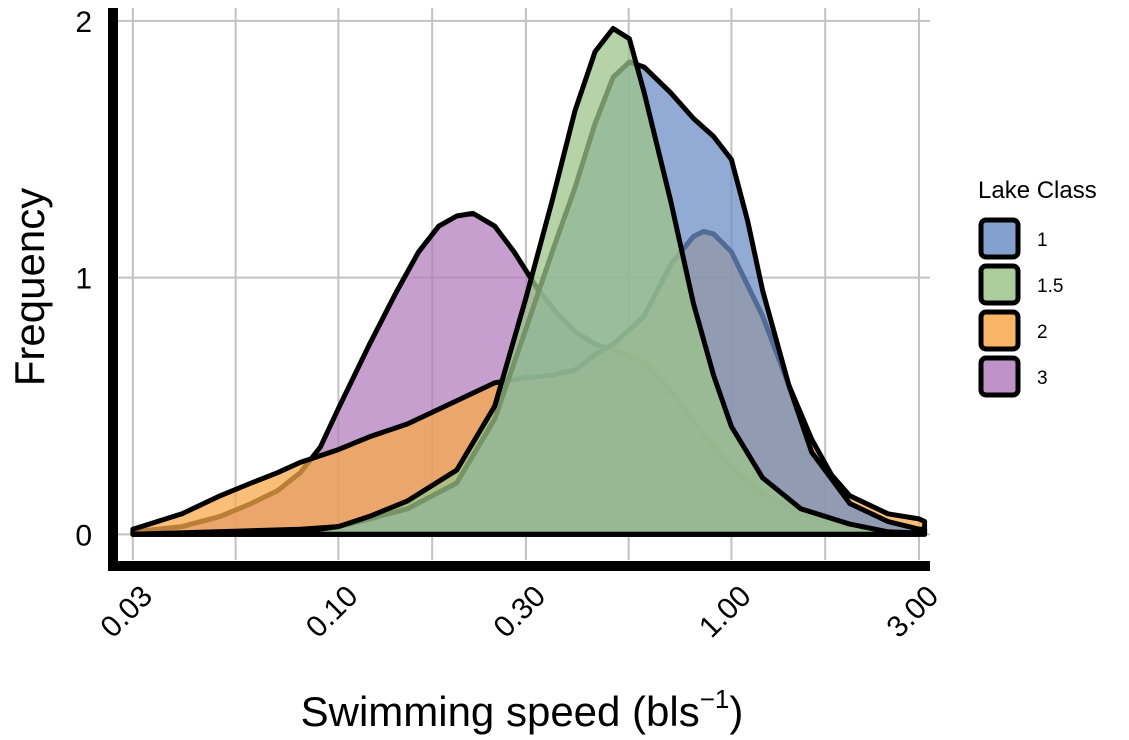 This screenshot has width=1129, height=740. I want to click on x-axis-title: Swimming speed (bls−1), so click(522, 709).